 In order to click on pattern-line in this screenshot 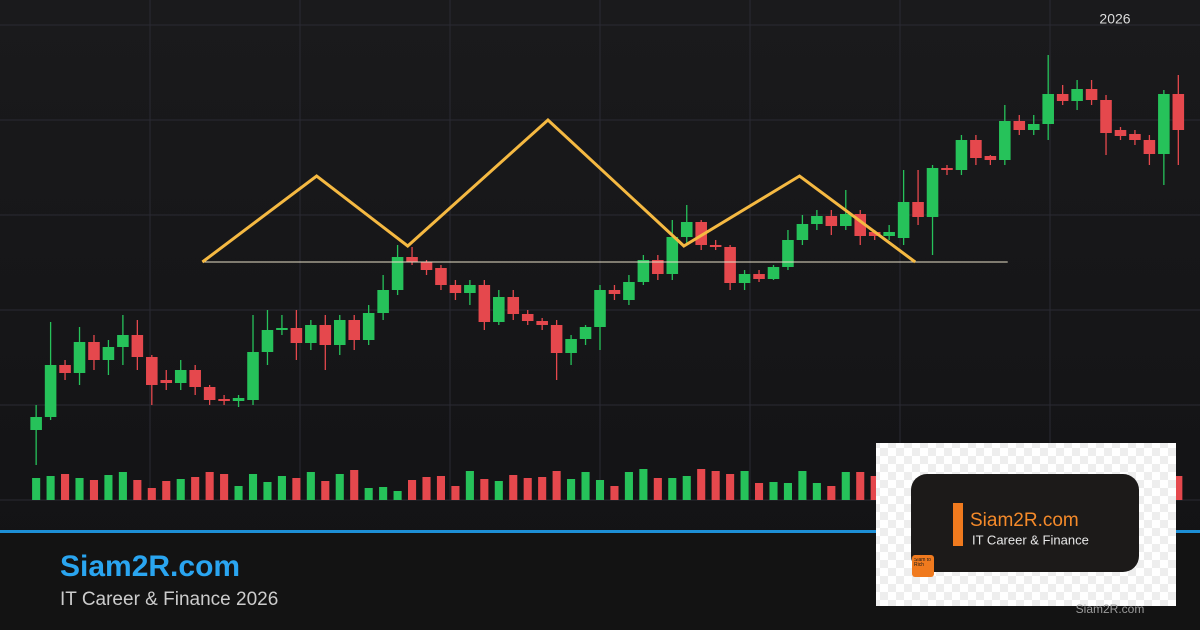, I will do `click(559, 190)`.